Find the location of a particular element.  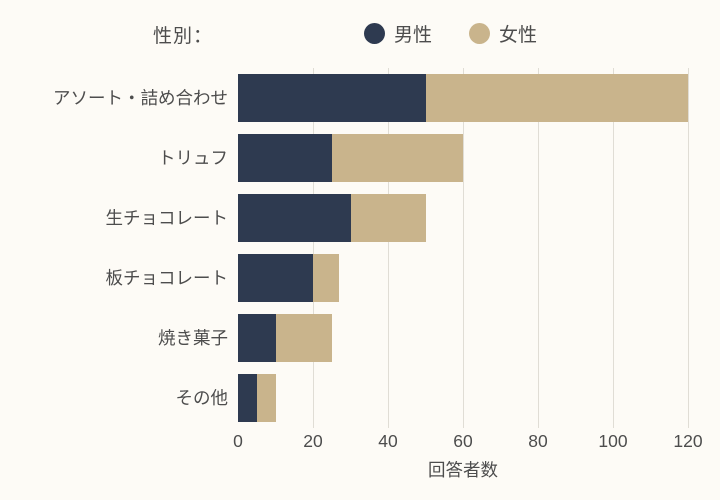

x-axis-title: 回答者数 is located at coordinates (463, 470).